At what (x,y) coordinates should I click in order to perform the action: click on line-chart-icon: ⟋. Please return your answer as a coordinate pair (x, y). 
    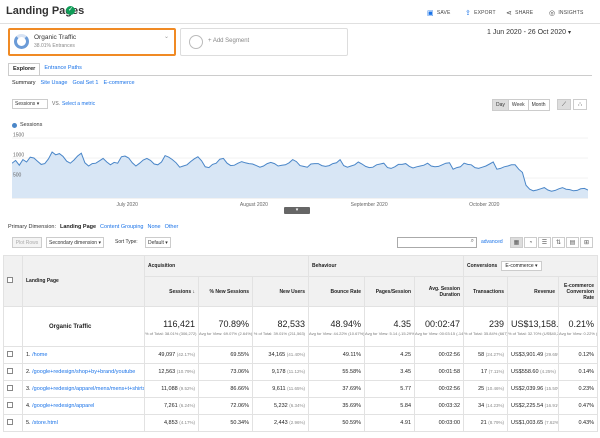
    Looking at the image, I should click on (564, 104).